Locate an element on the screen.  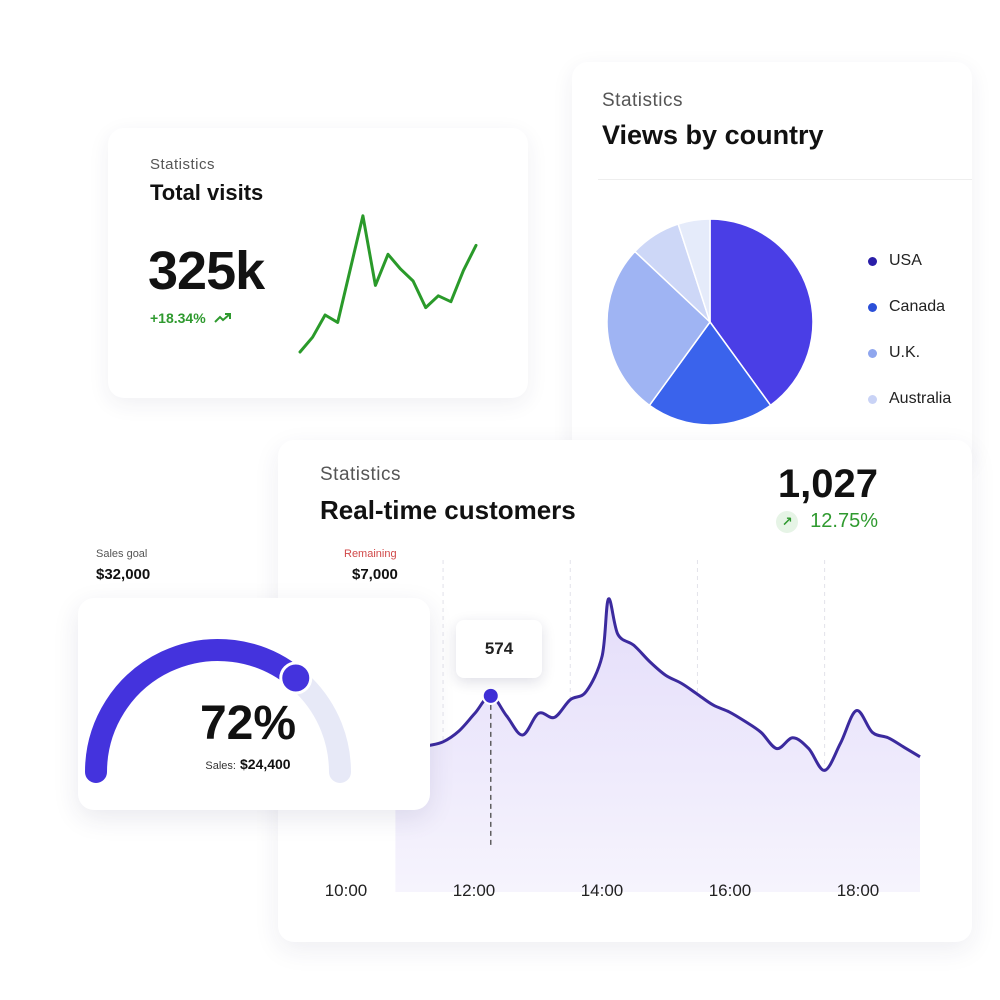
x-tick-label: 16:00 is located at coordinates (730, 890).